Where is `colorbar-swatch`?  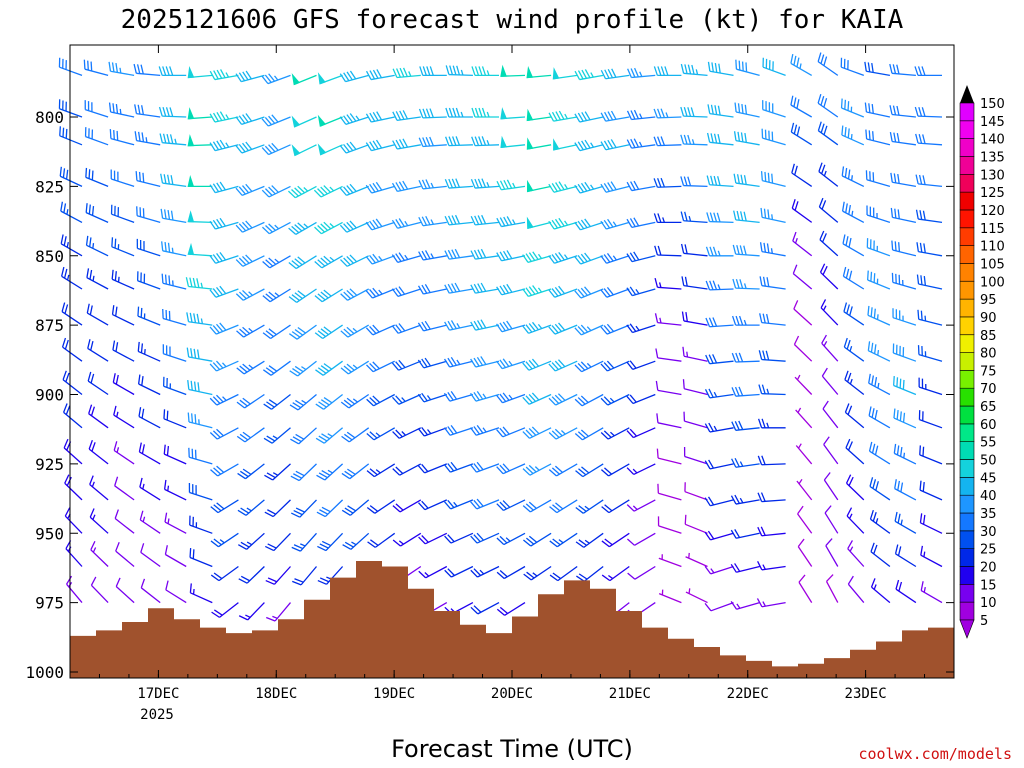
colorbar-swatch is located at coordinates (967, 415).